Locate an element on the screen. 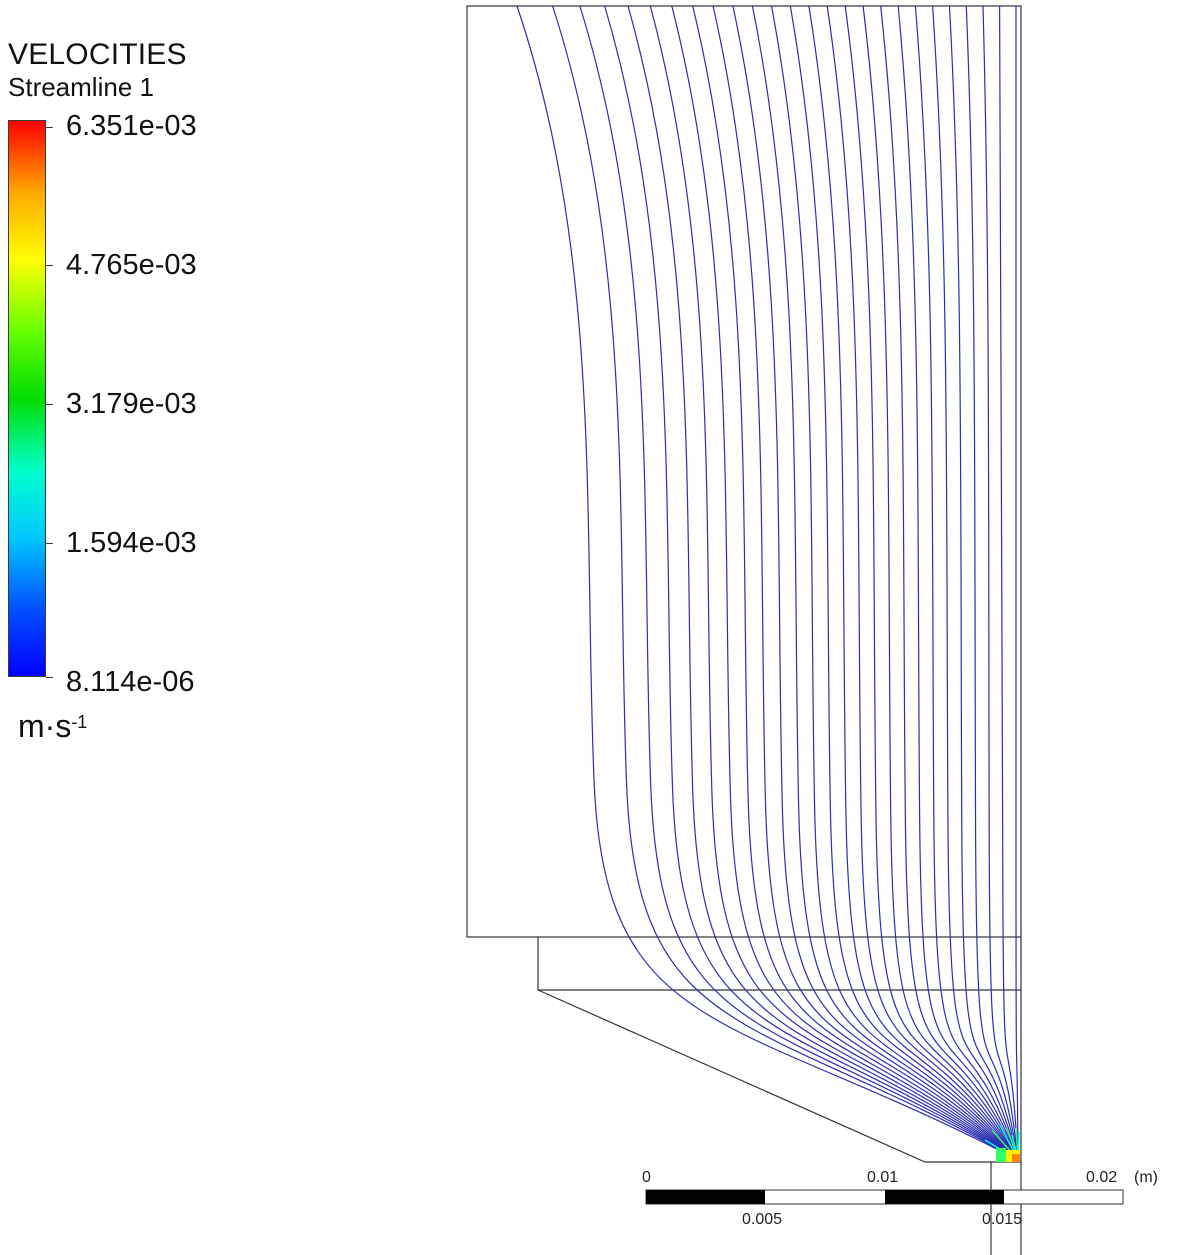  inlet-highlight is located at coordinates (1002, 1143).